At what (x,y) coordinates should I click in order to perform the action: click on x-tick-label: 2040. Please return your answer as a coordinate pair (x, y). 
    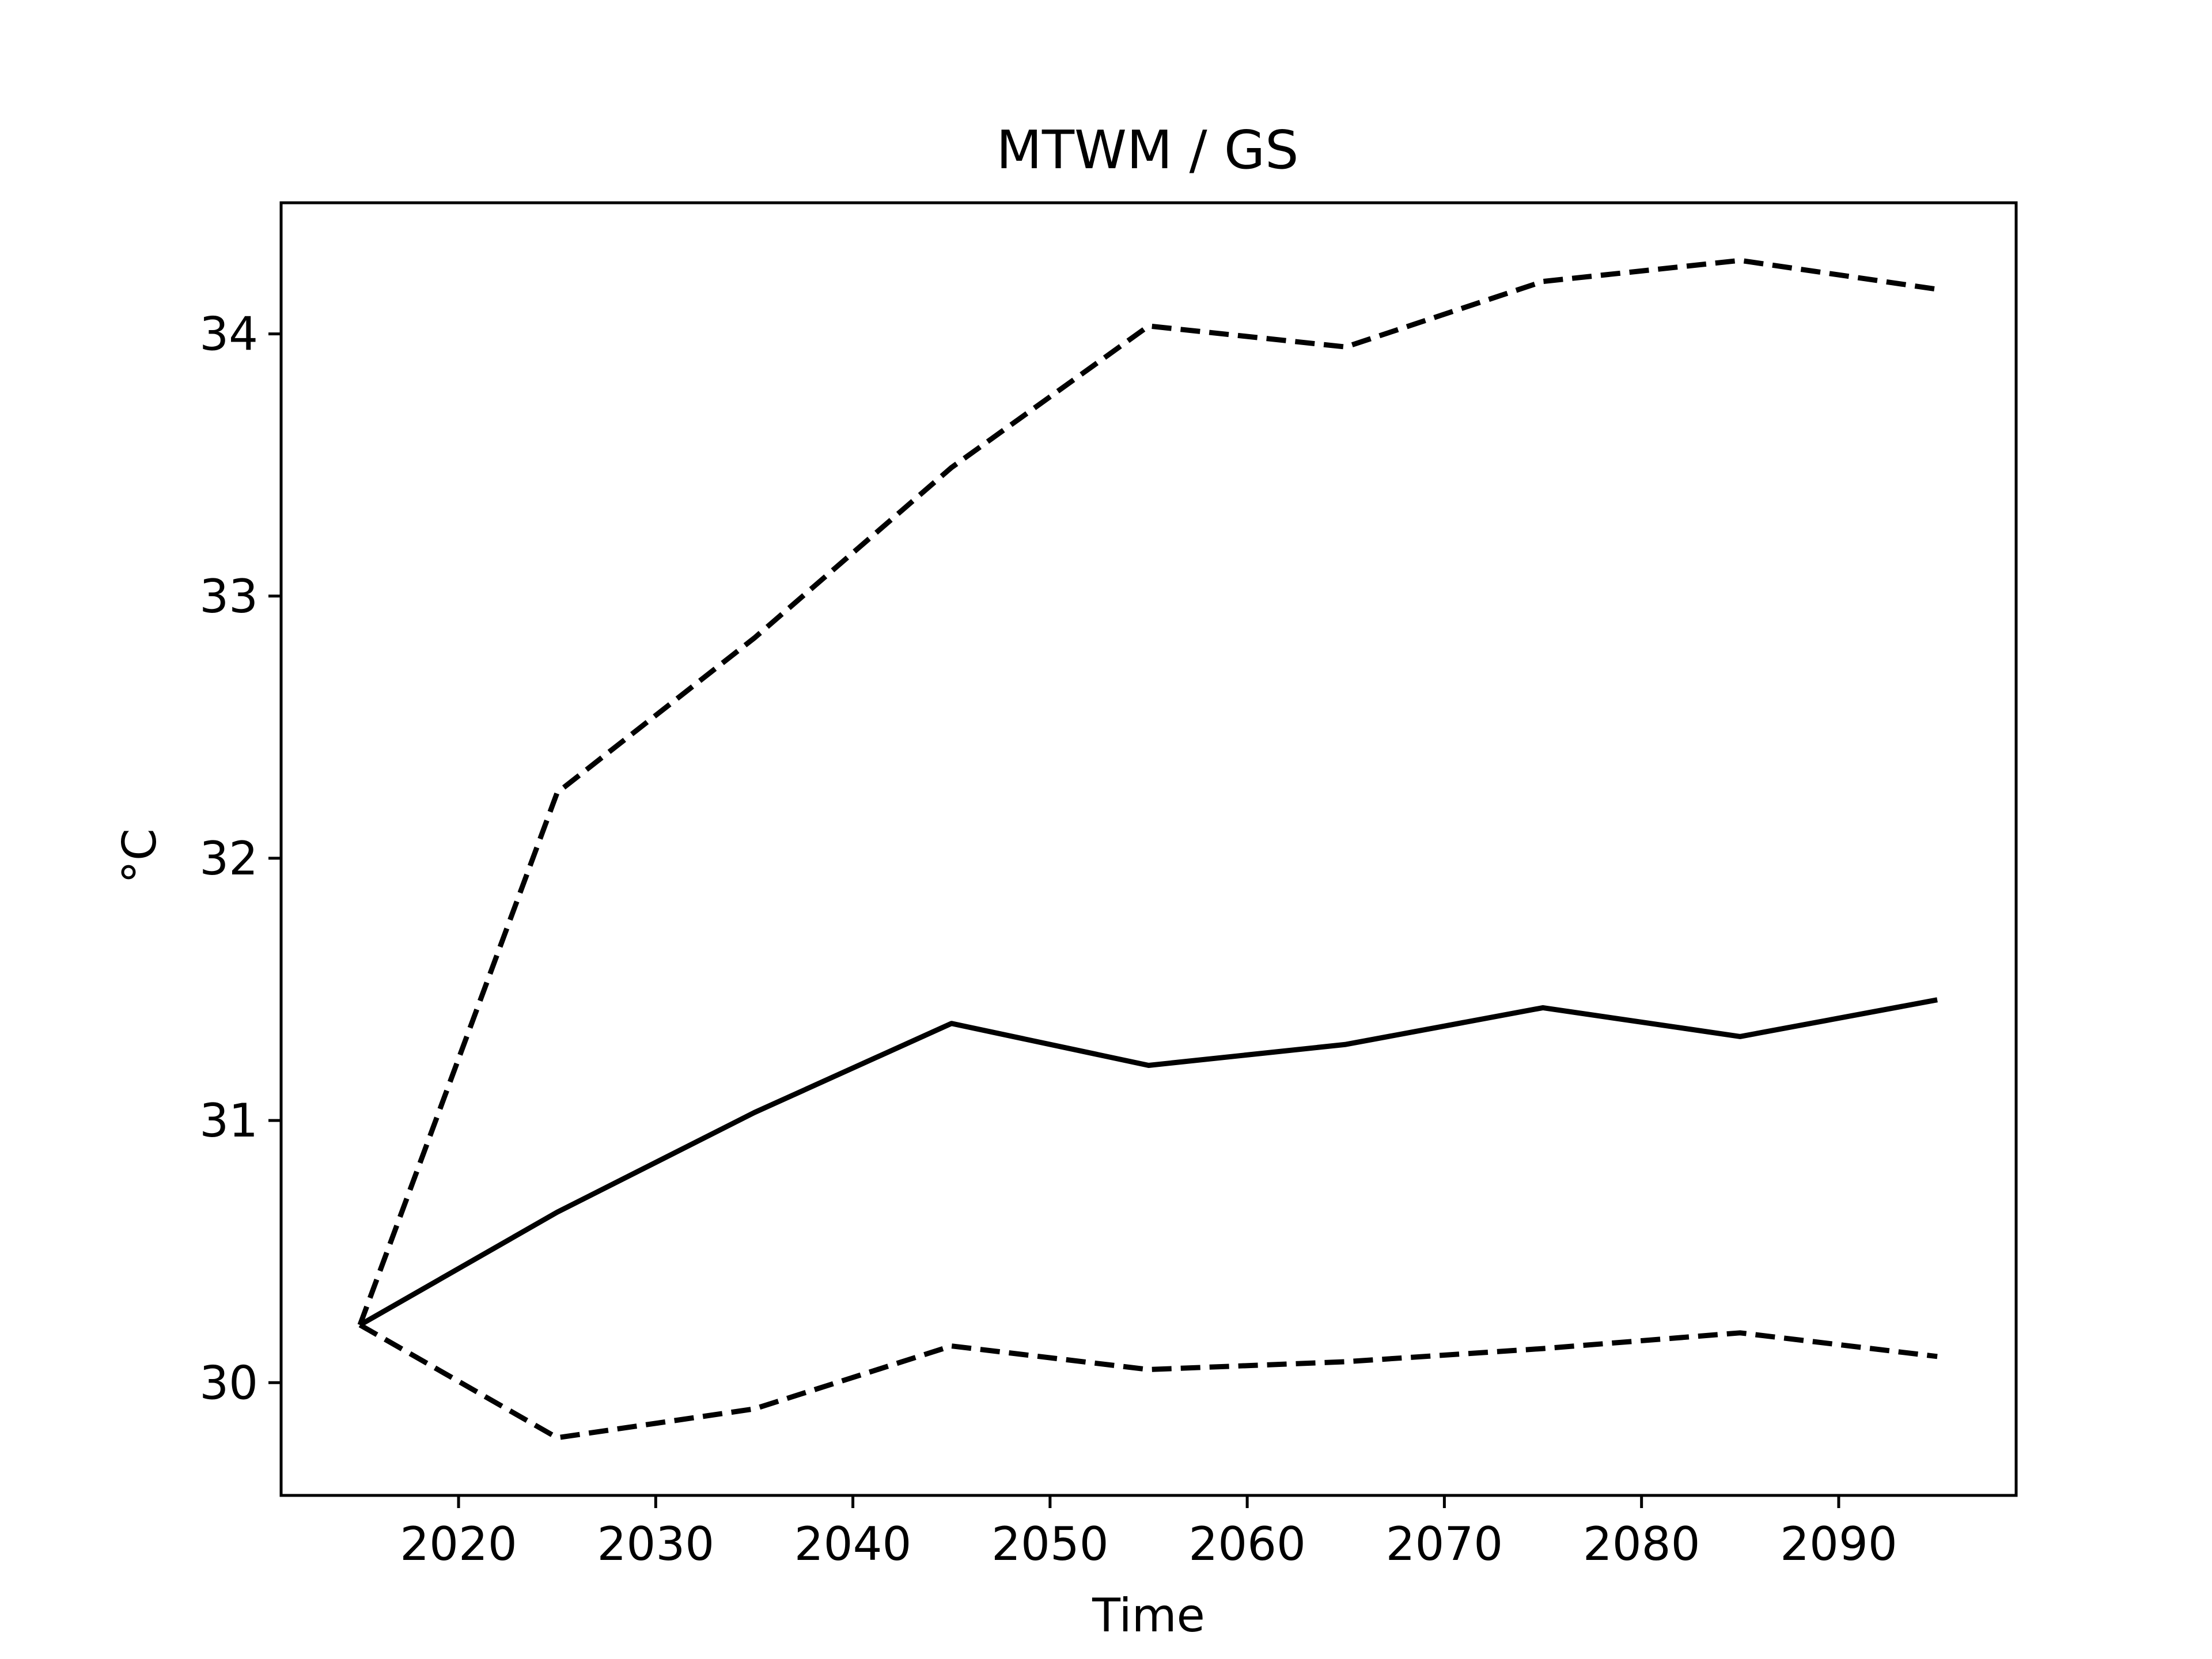
    Looking at the image, I should click on (853, 1544).